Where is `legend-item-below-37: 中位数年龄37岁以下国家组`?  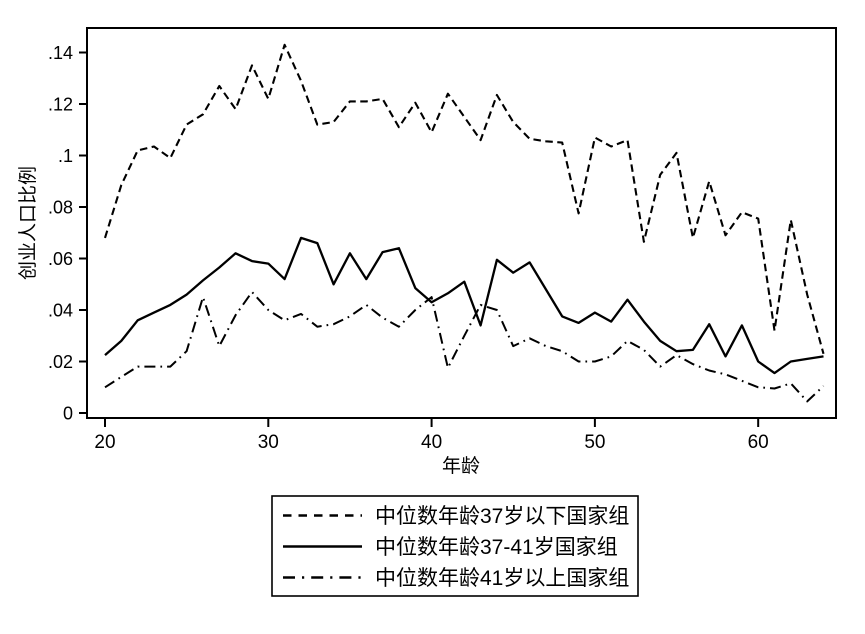
legend-item-below-37: 中位数年龄37岁以下国家组 is located at coordinates (456, 516).